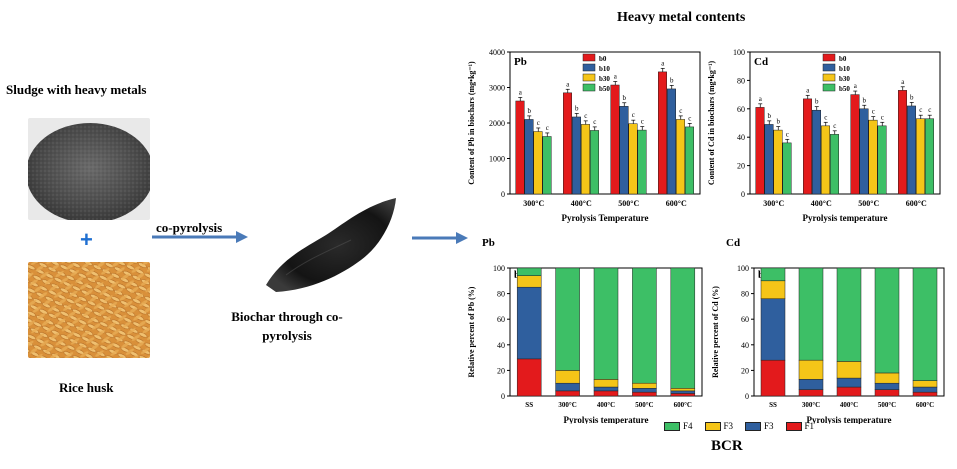 The width and height of the screenshot is (957, 469). I want to click on cd-bcr-ytick-label: 40, so click(745, 345).